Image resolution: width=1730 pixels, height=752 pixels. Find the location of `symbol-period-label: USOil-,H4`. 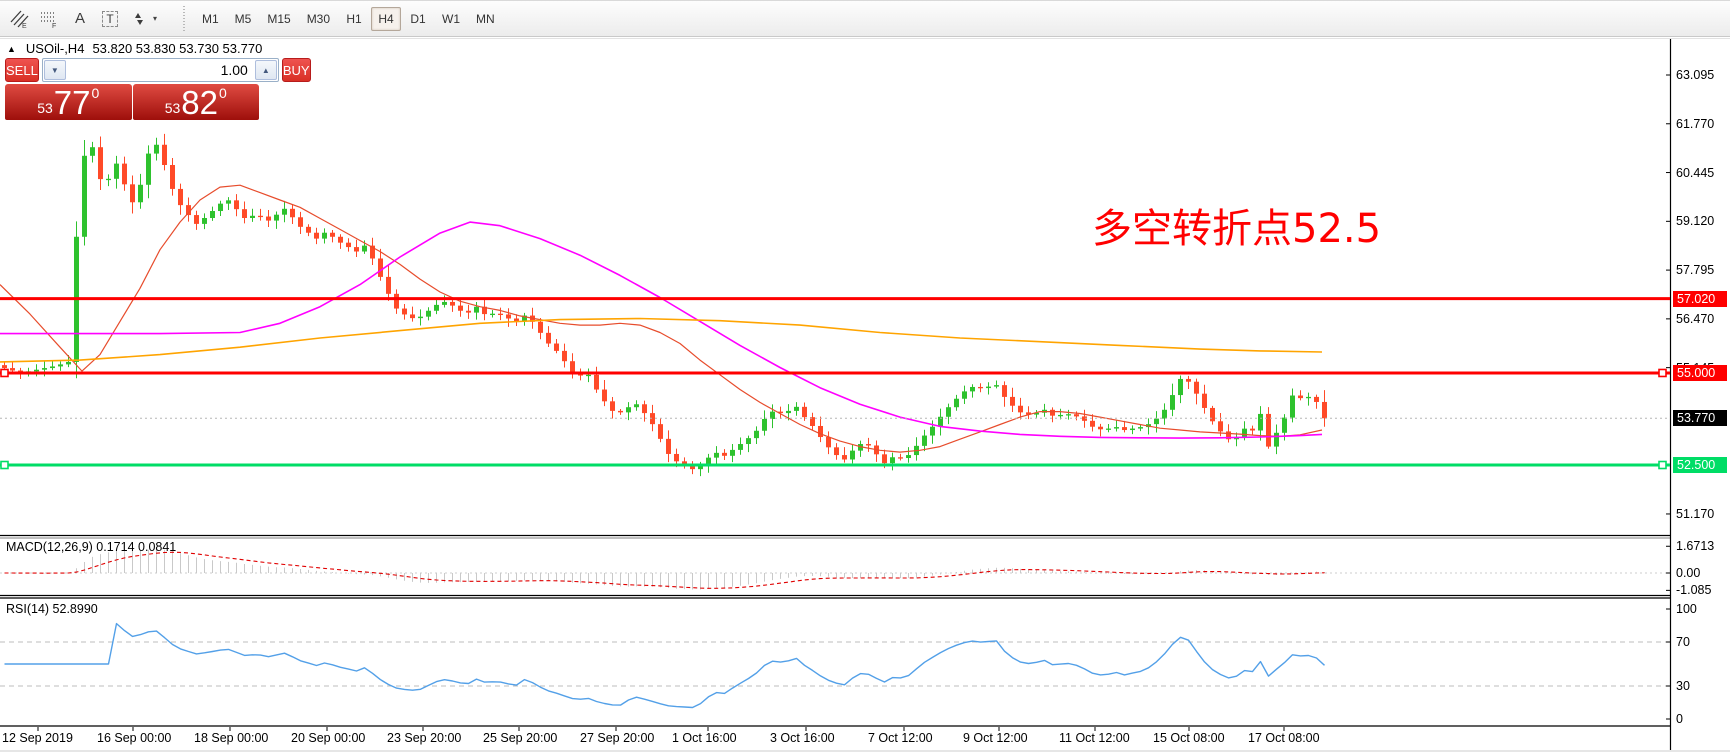

symbol-period-label: USOil-,H4 is located at coordinates (55, 48).